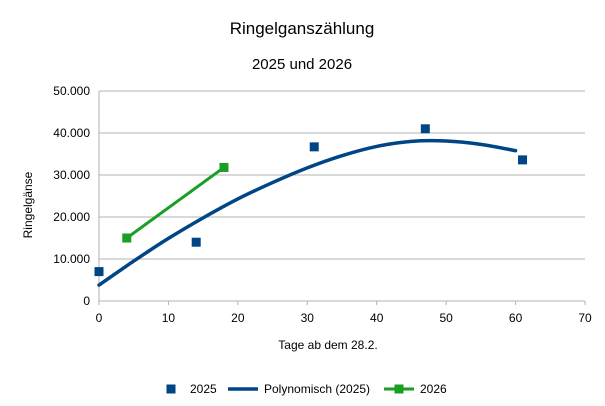 The height and width of the screenshot is (406, 605). I want to click on y-tick-label: 10.000, so click(71, 259).